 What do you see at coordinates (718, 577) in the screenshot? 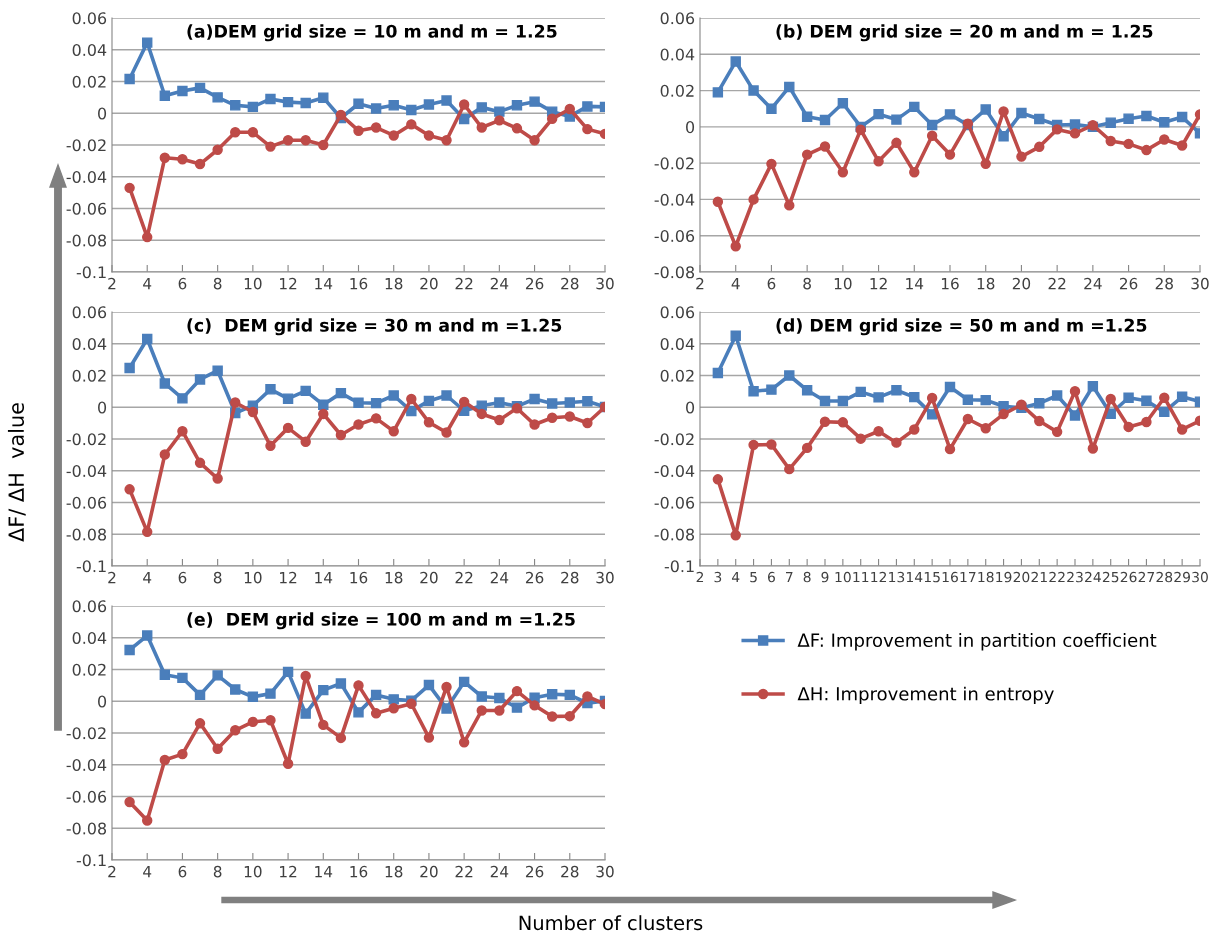
I see `x-tick-label: 3` at bounding box center [718, 577].